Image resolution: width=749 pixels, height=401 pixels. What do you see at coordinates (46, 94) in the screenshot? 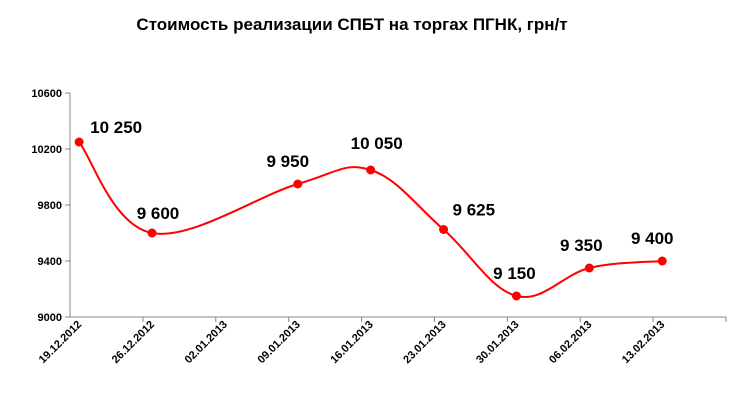
I see `y-tick-label: 10600` at bounding box center [46, 94].